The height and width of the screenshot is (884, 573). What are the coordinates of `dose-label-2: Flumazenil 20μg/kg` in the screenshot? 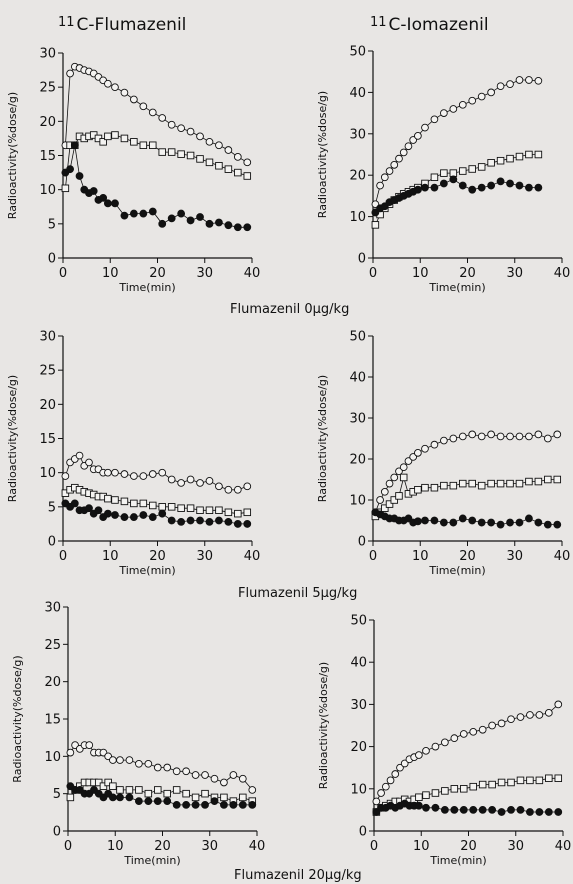 It's located at (298, 875).